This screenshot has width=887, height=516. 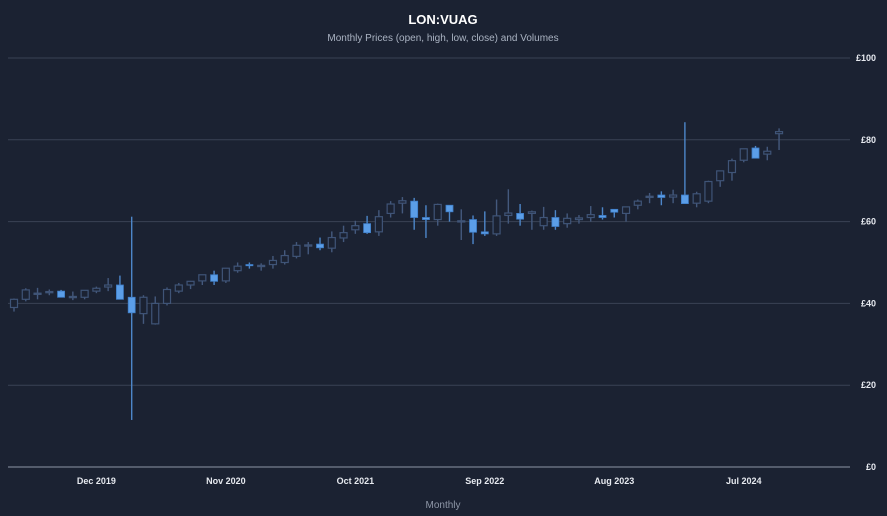 What do you see at coordinates (96, 481) in the screenshot?
I see `x-tick-label: Dec 2019` at bounding box center [96, 481].